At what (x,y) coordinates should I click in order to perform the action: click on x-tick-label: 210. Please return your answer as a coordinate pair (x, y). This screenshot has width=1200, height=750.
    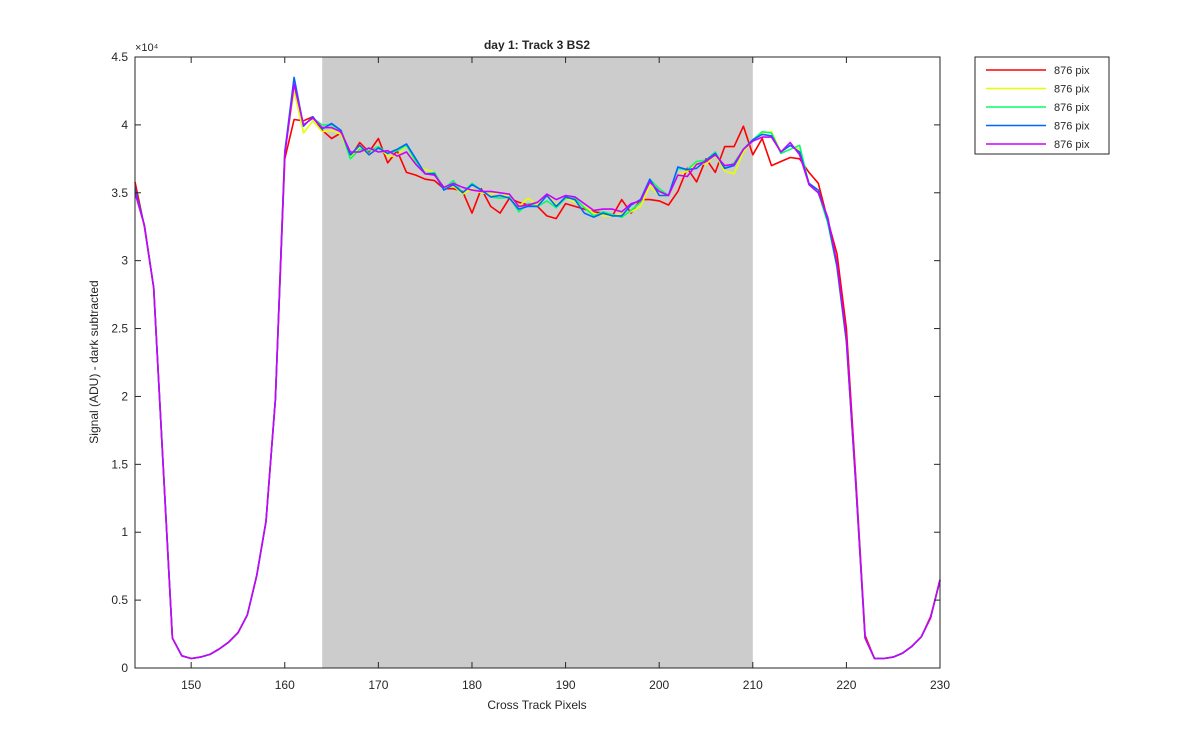
    Looking at the image, I should click on (753, 685).